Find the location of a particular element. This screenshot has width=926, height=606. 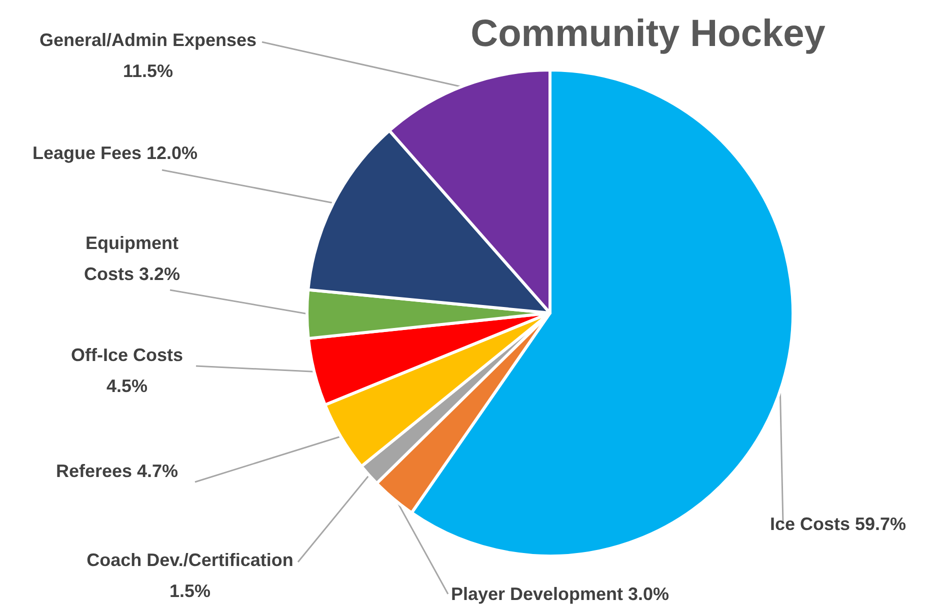

slice-label: Player Development 3.0% is located at coordinates (560, 594).